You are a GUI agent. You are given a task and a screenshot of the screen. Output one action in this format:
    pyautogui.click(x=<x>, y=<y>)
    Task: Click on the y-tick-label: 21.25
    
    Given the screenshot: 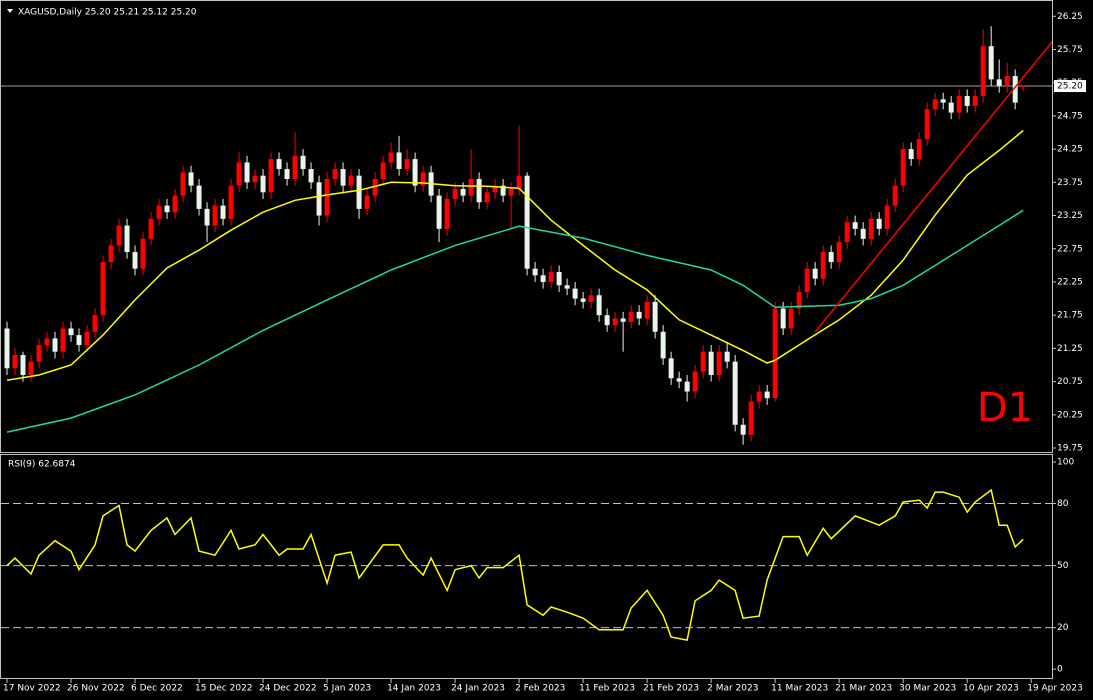 What is the action you would take?
    pyautogui.click(x=1070, y=349)
    